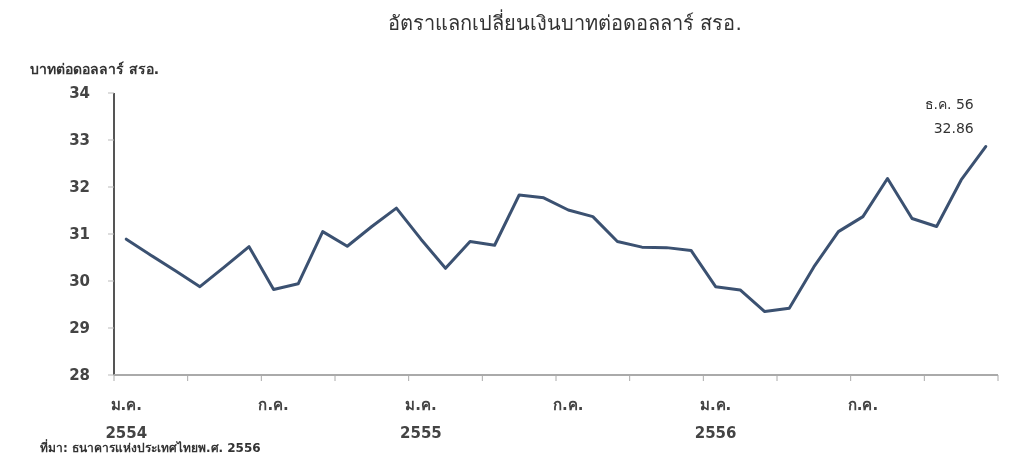 The height and width of the screenshot is (459, 1009). What do you see at coordinates (150, 447) in the screenshot?
I see `text: ที่มา: ธนาคารแห่งประเทศไทยพ.ศ. 2556` at bounding box center [150, 447].